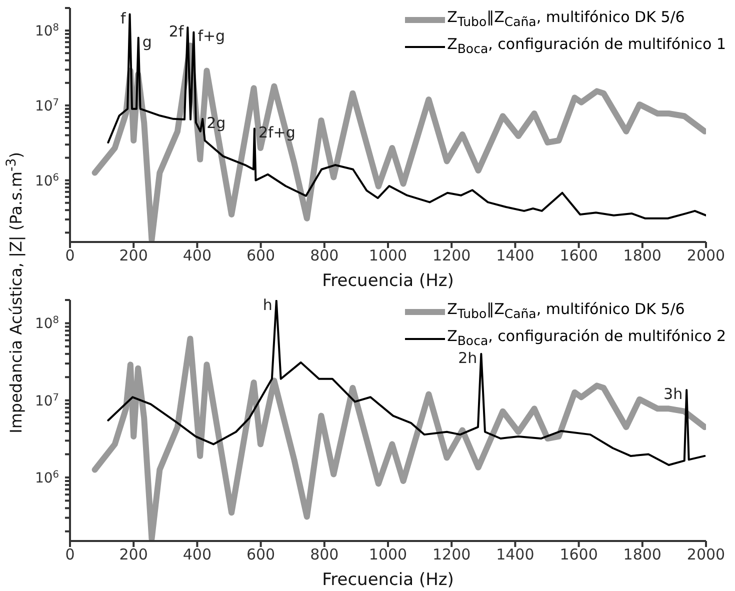  What do you see at coordinates (216, 123) in the screenshot?
I see `annotation: 2g` at bounding box center [216, 123].